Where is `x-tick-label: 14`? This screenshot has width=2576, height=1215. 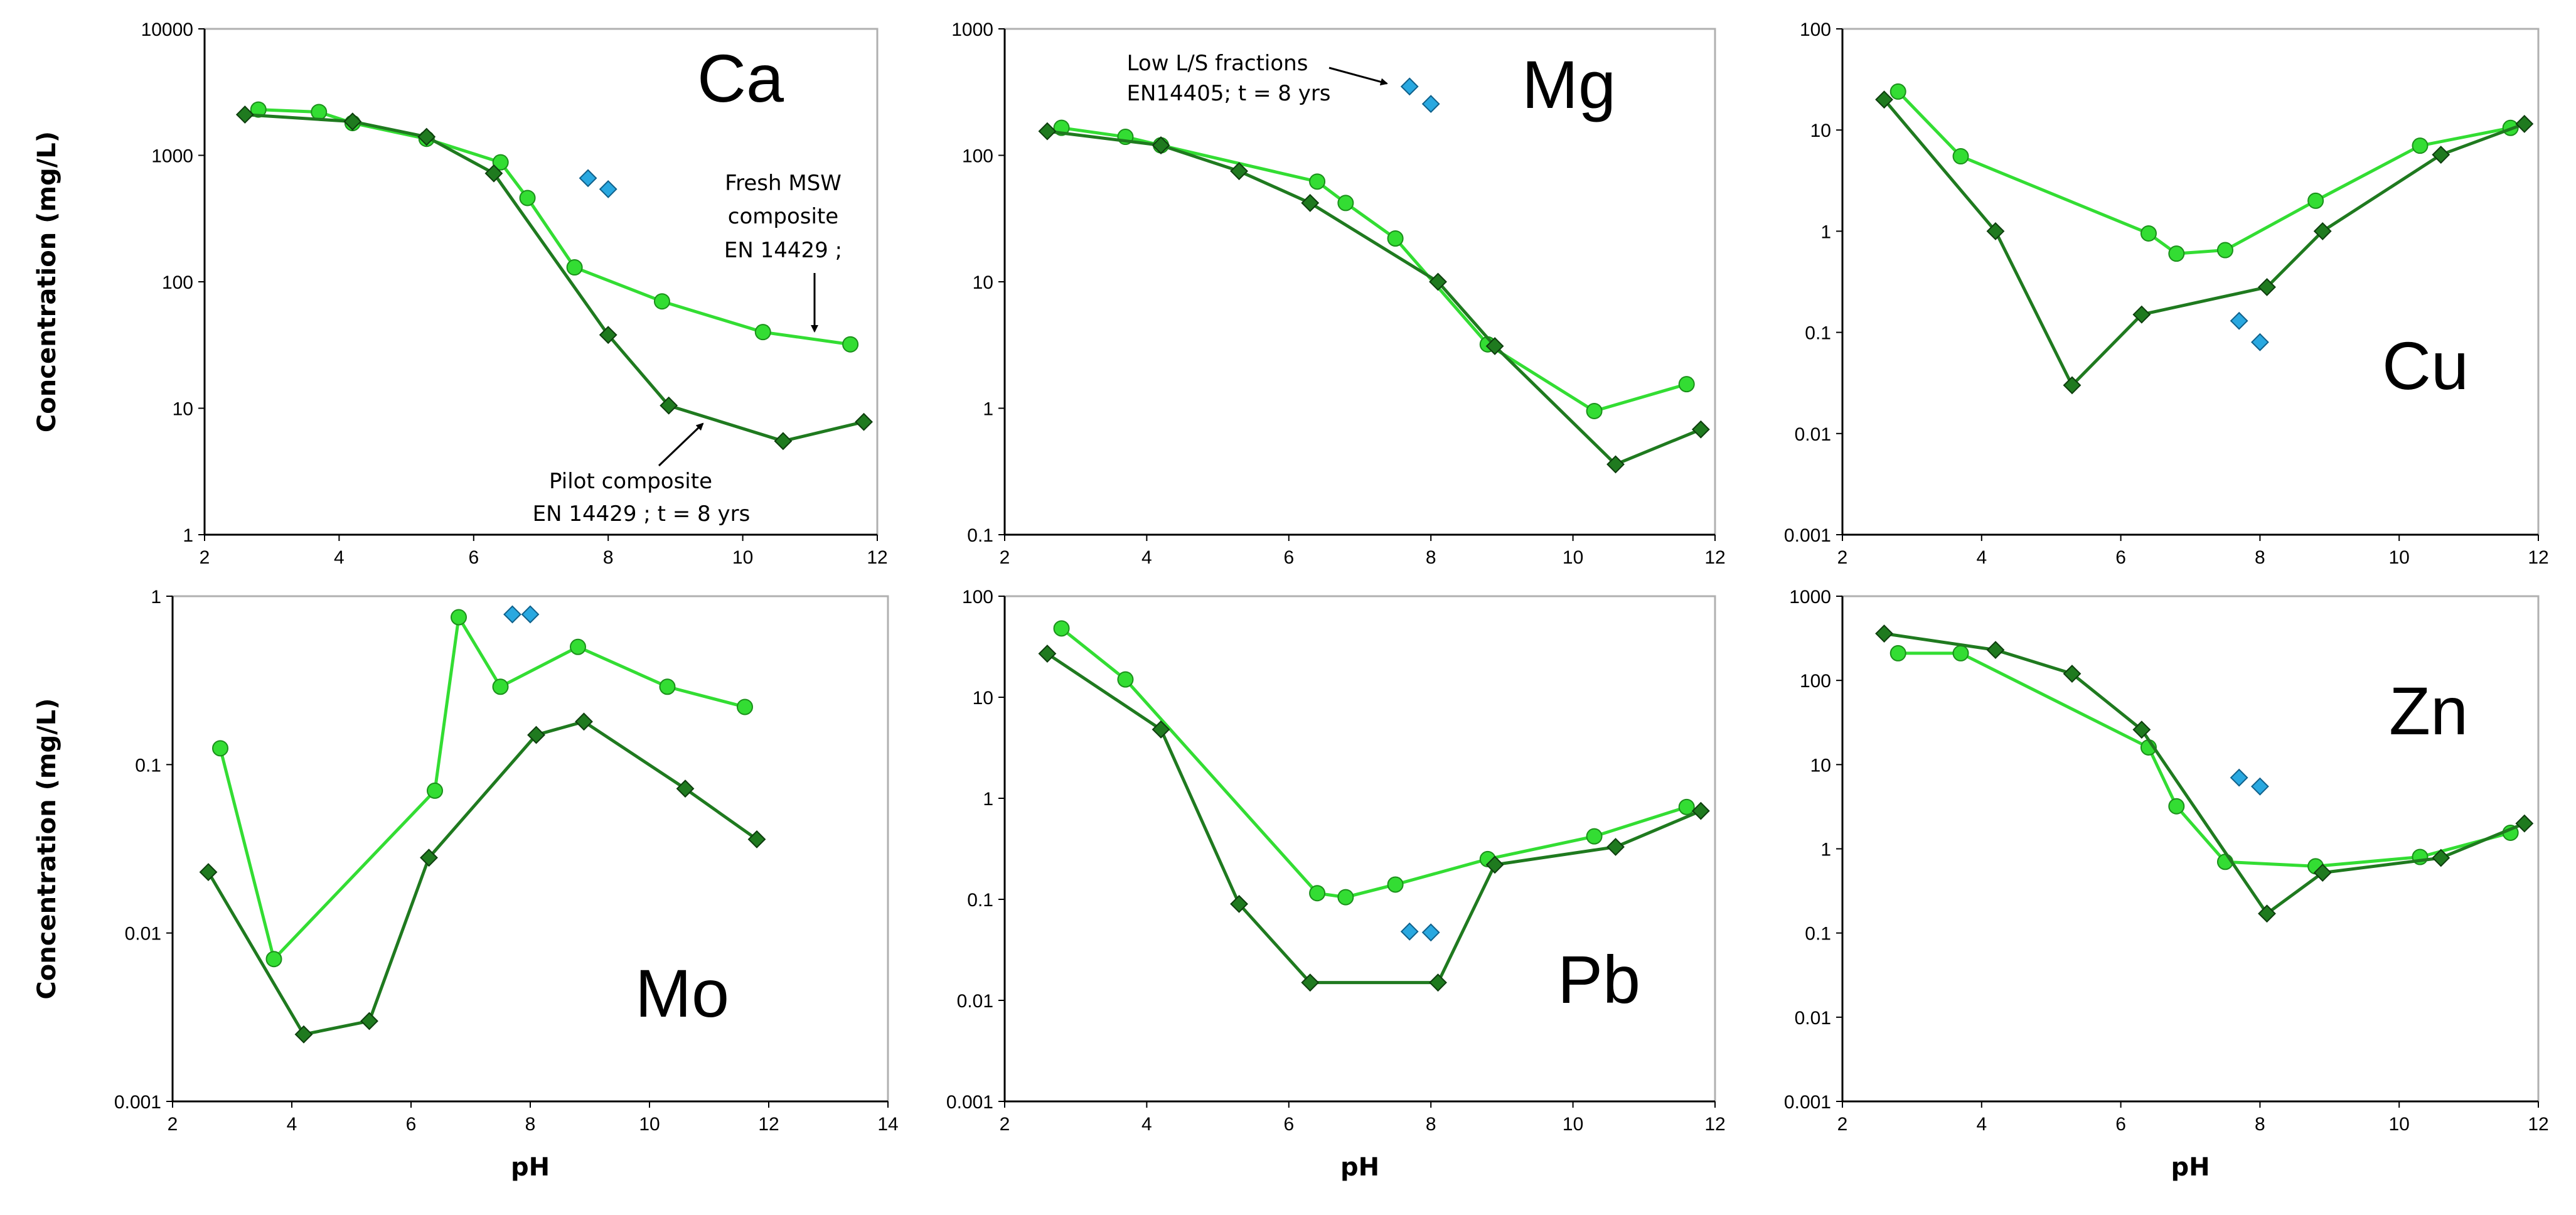
x-tick-label: 14 is located at coordinates (888, 1125).